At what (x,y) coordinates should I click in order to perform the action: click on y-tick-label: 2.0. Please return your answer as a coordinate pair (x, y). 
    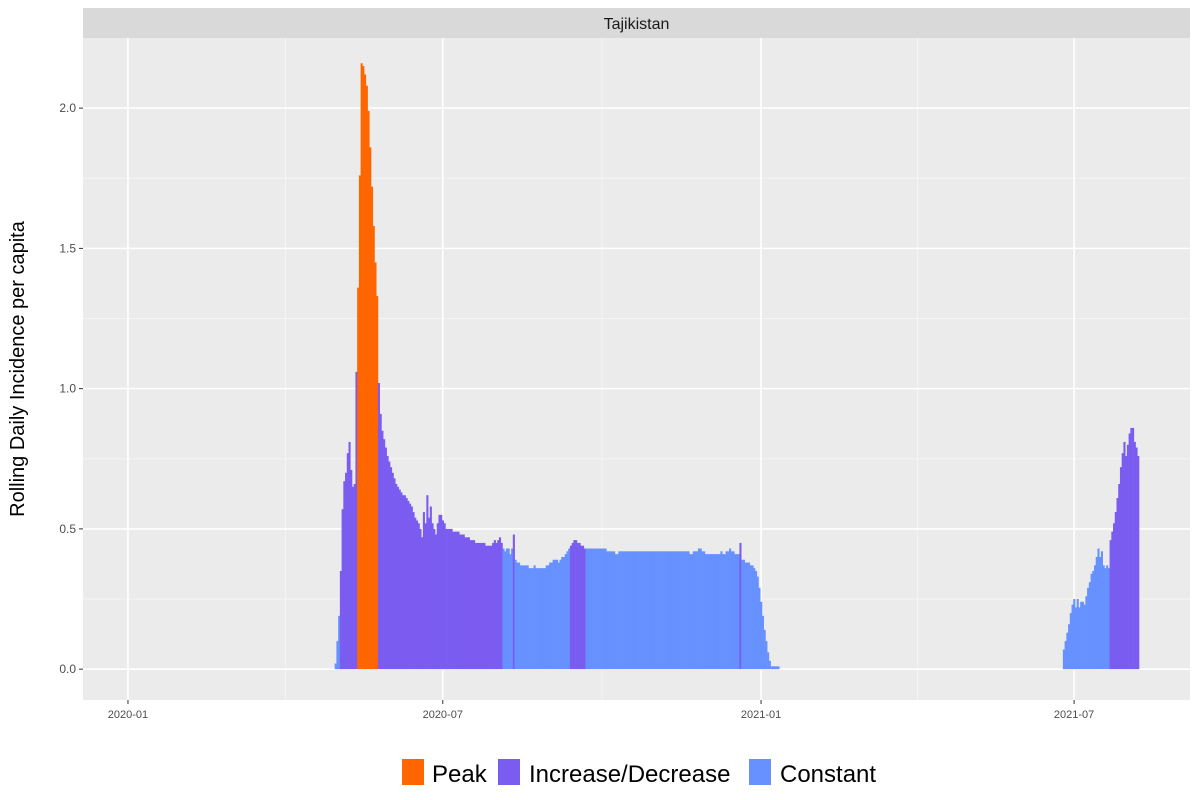
    Looking at the image, I should click on (67, 108).